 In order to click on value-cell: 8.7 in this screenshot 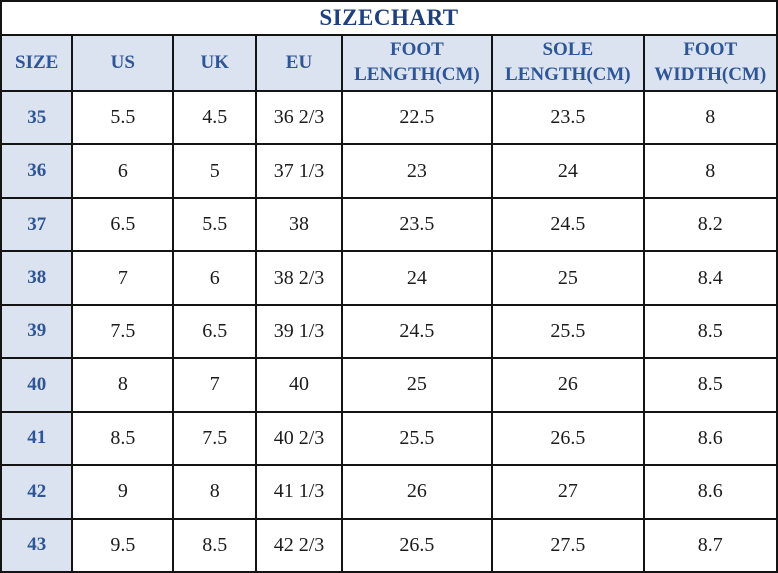, I will do `click(710, 545)`.